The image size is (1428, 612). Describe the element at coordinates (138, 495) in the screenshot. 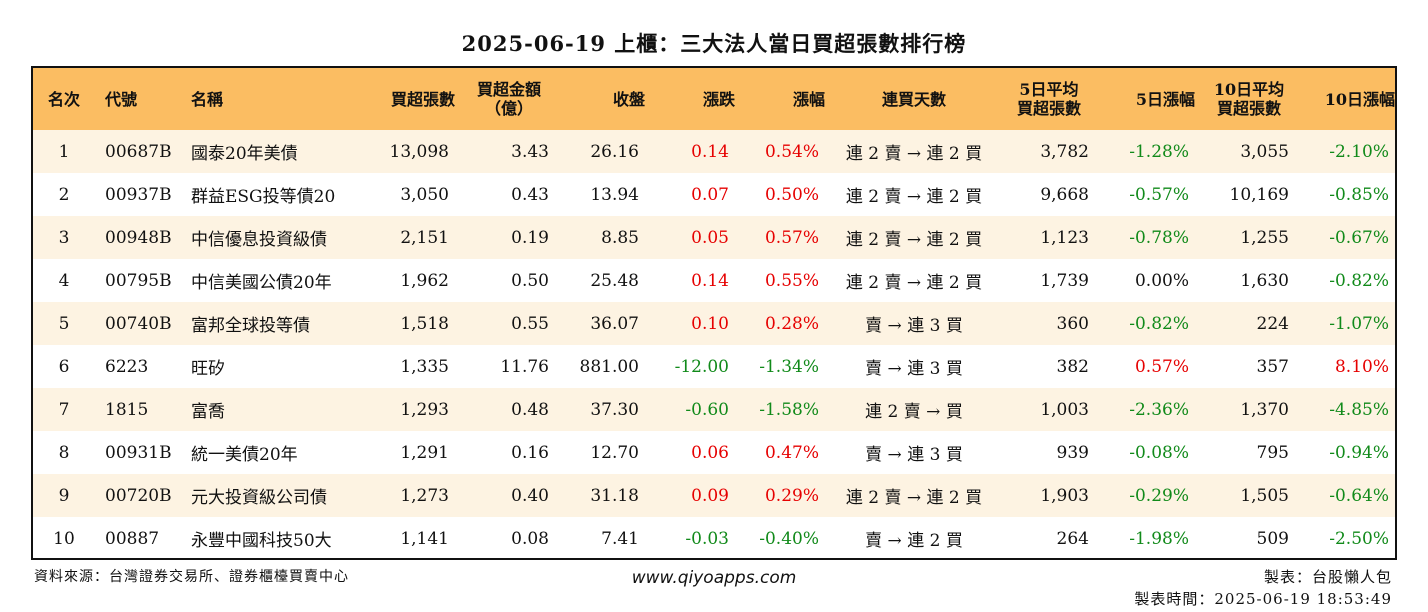

I see `code-cell: 00720B` at that location.